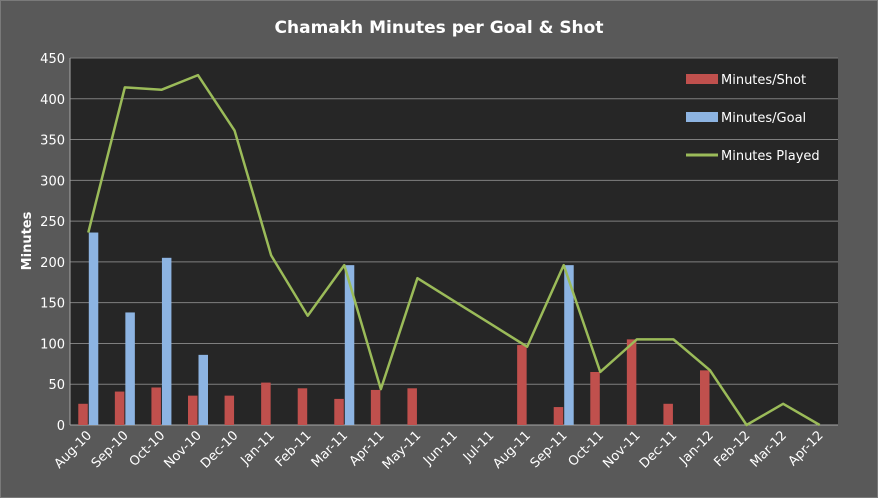 The image size is (878, 498). I want to click on x-tick-label: Sep-10, so click(110, 449).